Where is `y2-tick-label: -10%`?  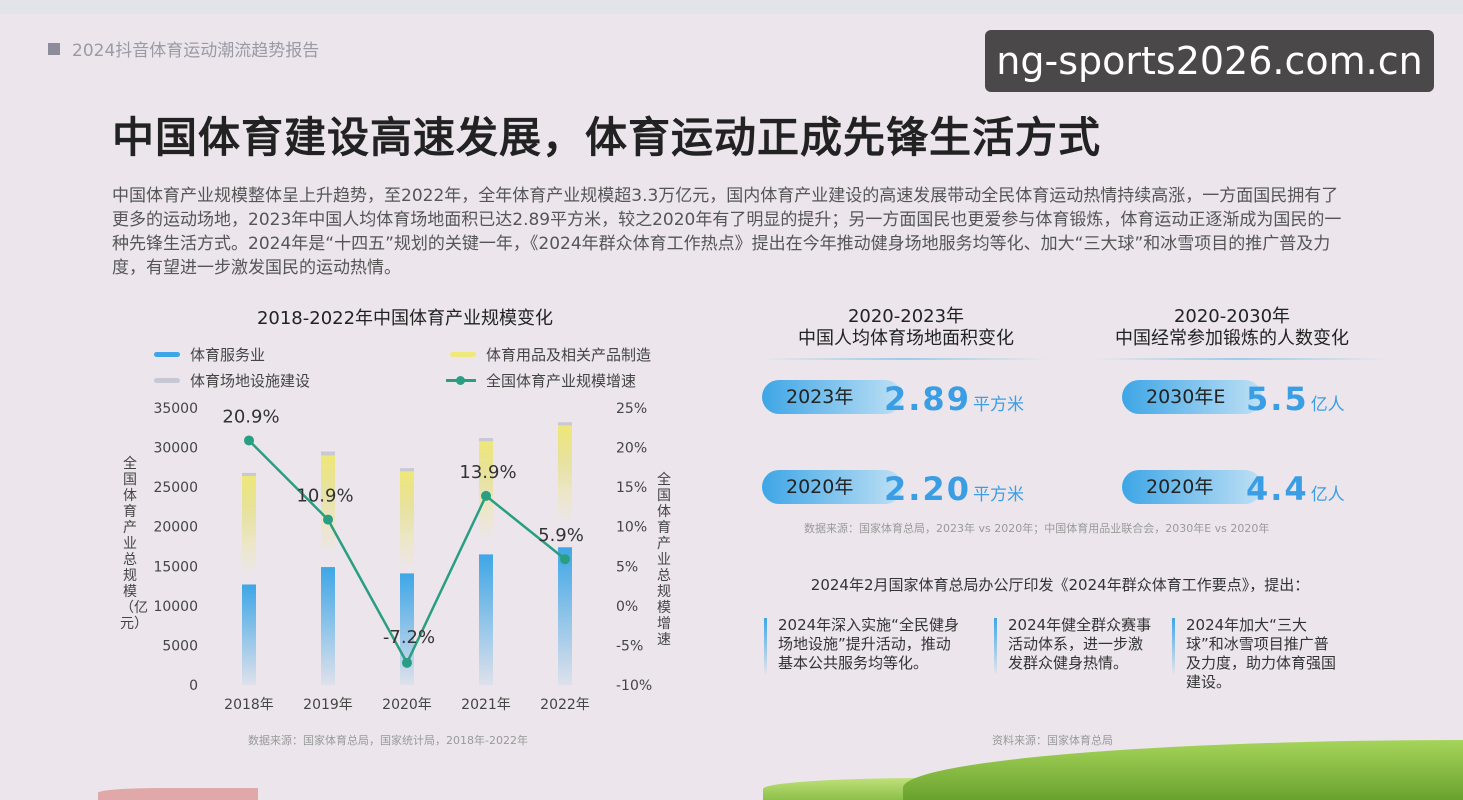 y2-tick-label: -10% is located at coordinates (634, 686).